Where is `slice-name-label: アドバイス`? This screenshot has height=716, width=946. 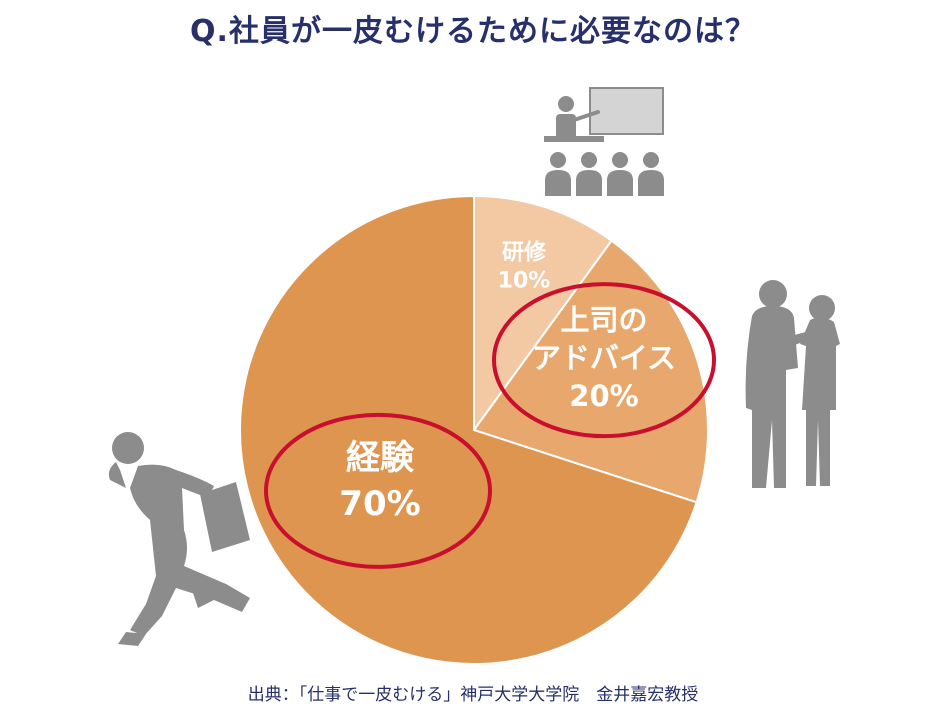 slice-name-label: アドバイス is located at coordinates (604, 358).